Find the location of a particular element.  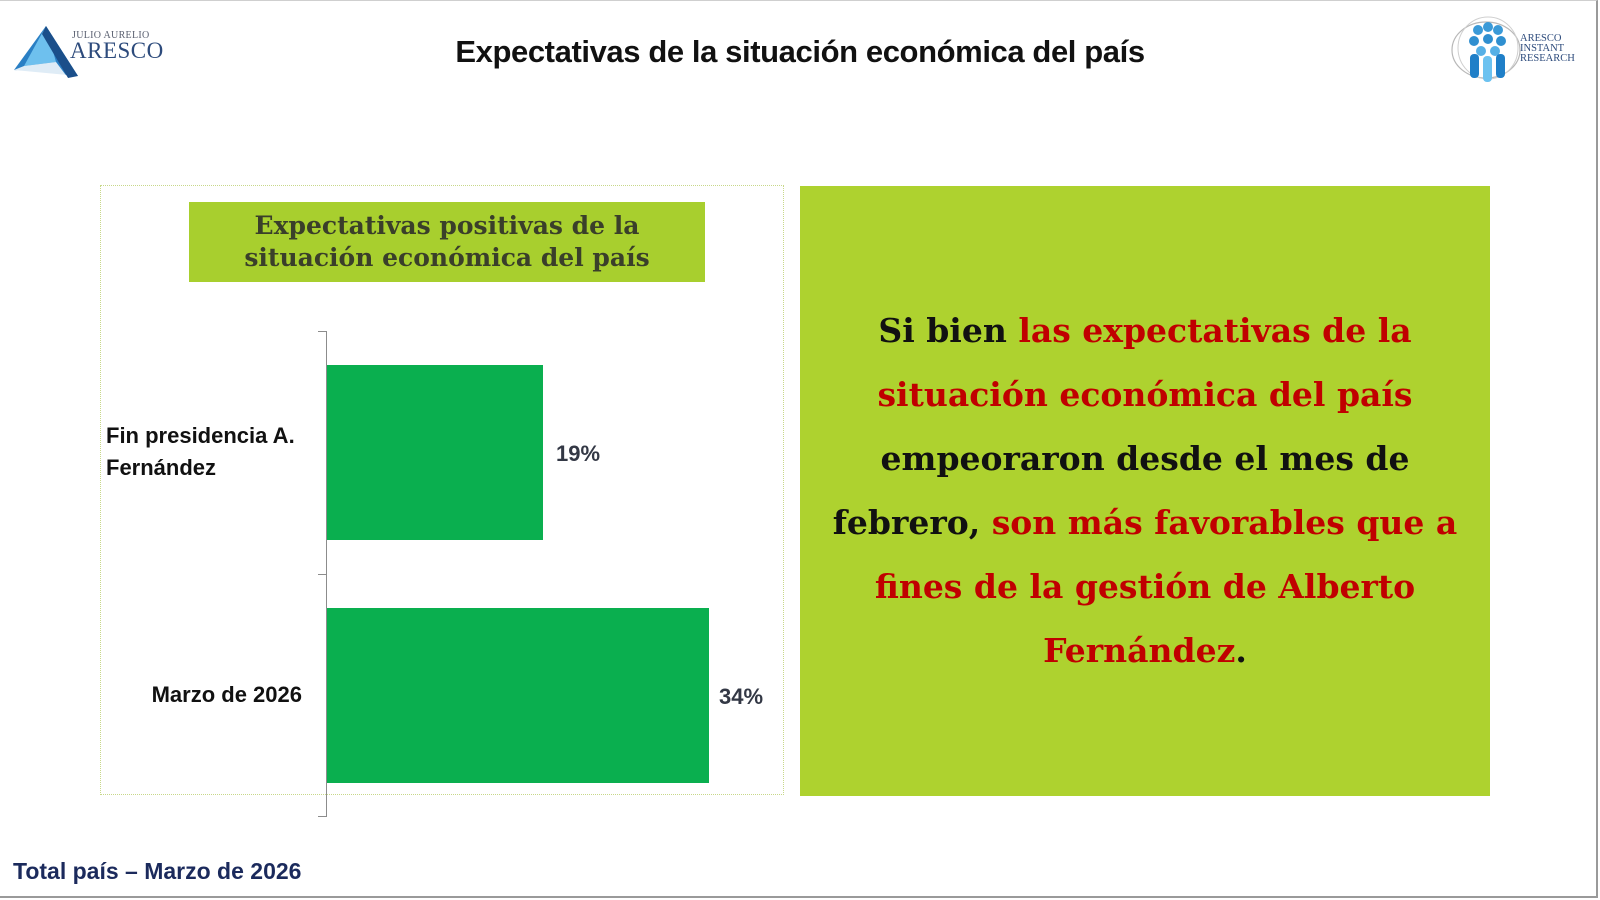

triangle-logo-icon is located at coordinates (46, 52).